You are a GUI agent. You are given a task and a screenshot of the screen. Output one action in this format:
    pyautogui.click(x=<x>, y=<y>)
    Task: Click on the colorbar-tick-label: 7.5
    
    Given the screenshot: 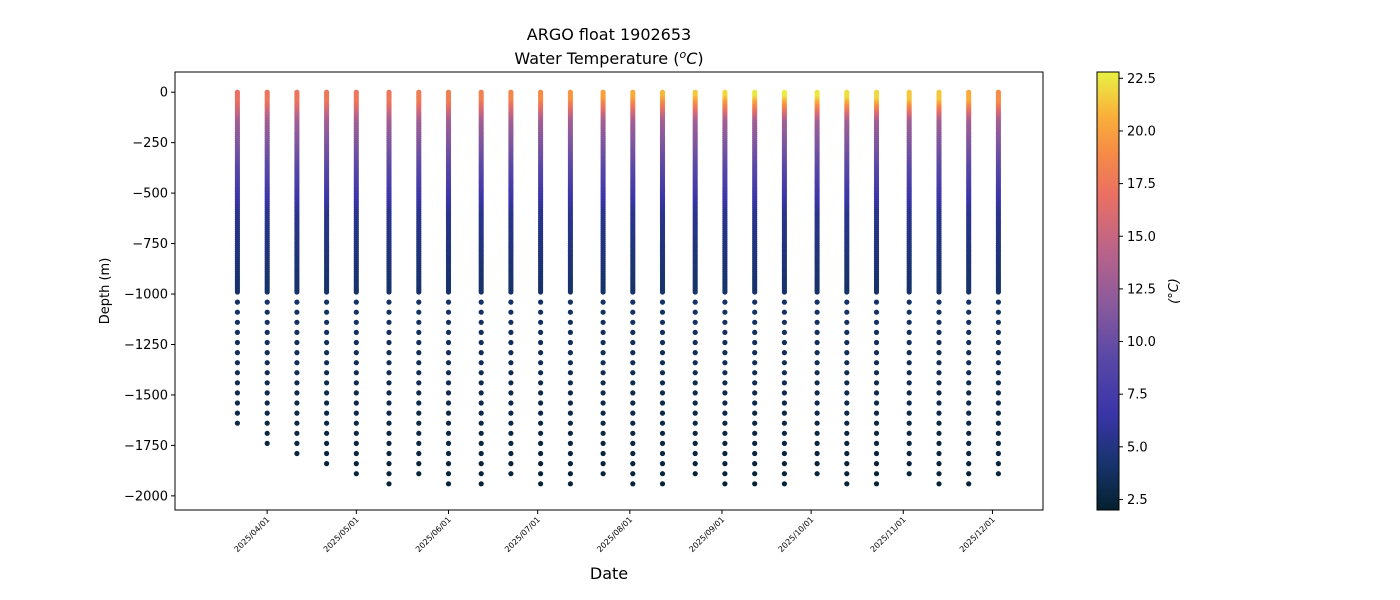 What is the action you would take?
    pyautogui.click(x=1137, y=395)
    